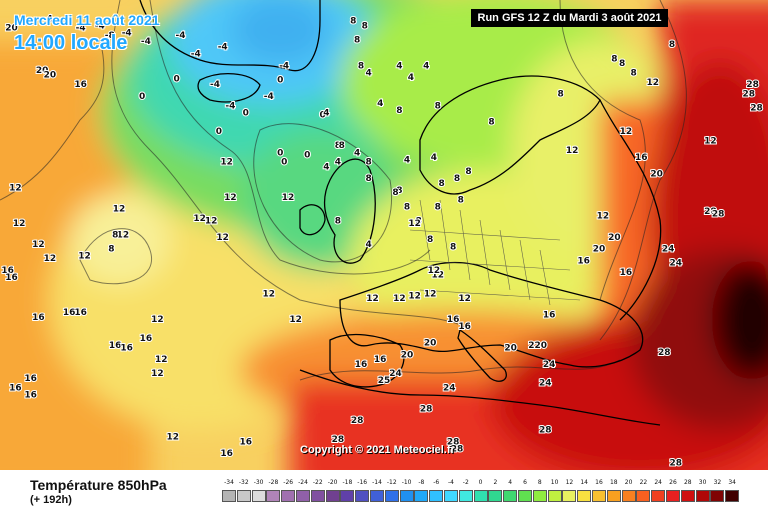 The width and height of the screenshot is (768, 512). What do you see at coordinates (465, 482) in the screenshot?
I see `scale-tick-label: -2` at bounding box center [465, 482].